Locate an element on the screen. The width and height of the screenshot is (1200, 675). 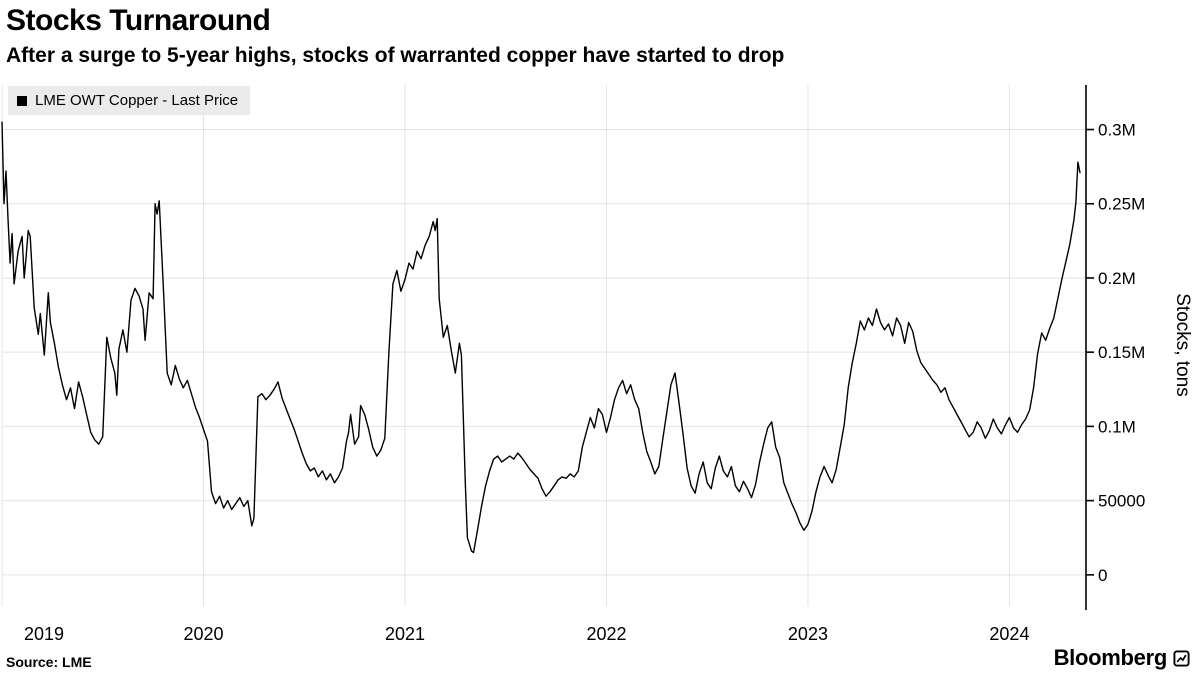
bloomberg-logo: Bloomberg is located at coordinates (1122, 658).